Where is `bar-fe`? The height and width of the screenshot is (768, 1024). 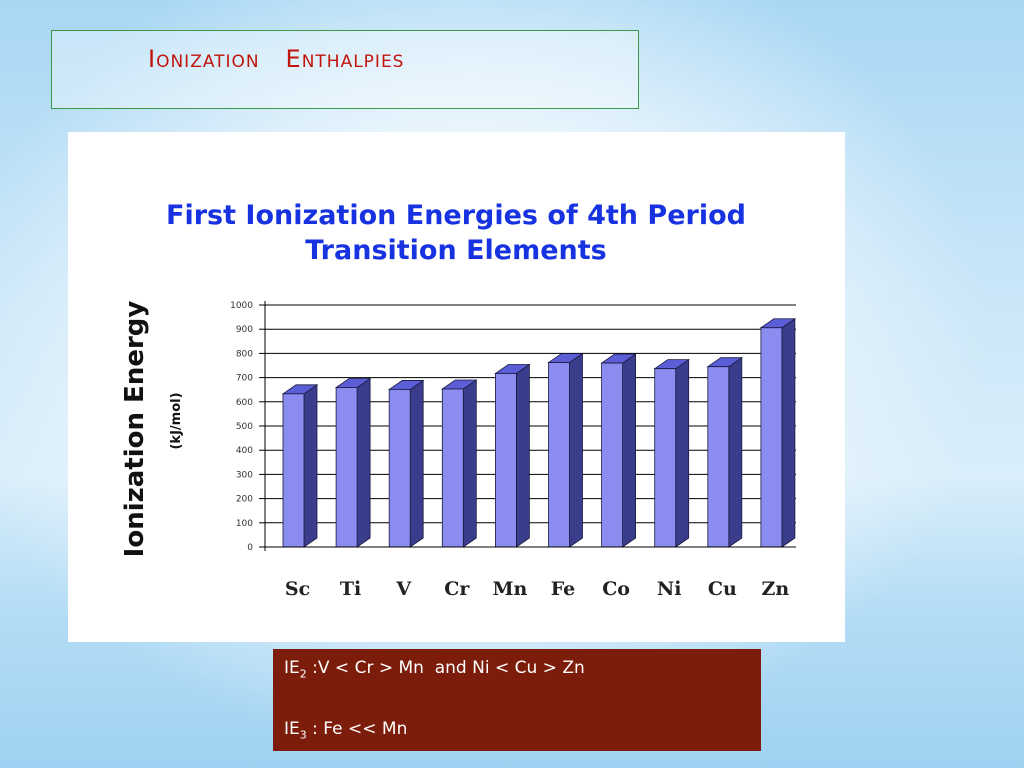
bar-fe is located at coordinates (559, 455).